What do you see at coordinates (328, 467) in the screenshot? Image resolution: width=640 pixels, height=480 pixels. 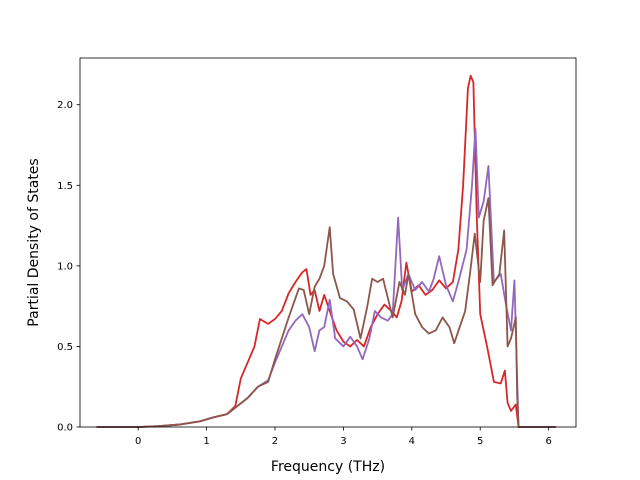 I see `x-axis-label: Frequency (THz)` at bounding box center [328, 467].